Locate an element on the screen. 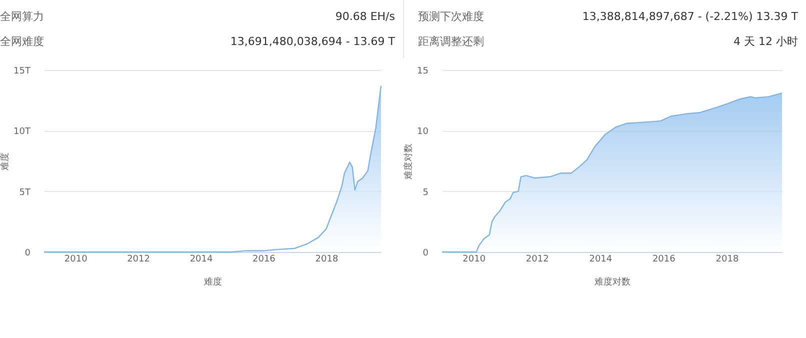 The image size is (806, 338). text: 13,388,814,897,687 - (-2.21%) 13.39 T is located at coordinates (690, 16).